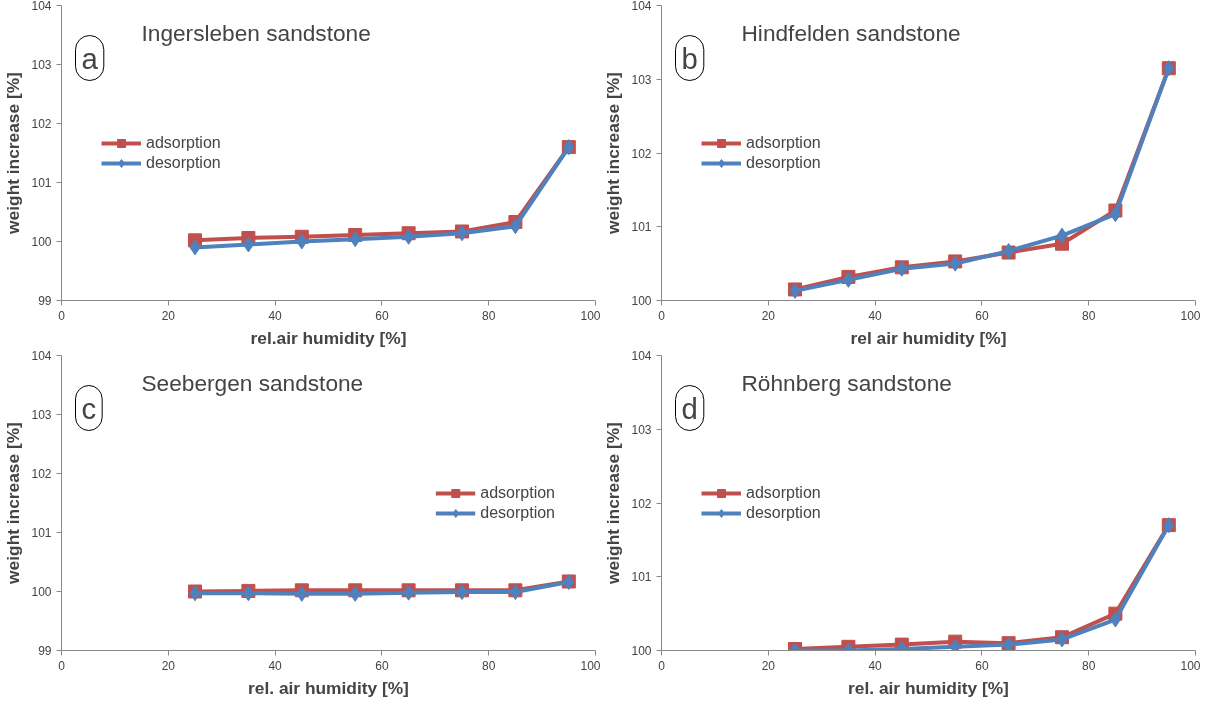 Image resolution: width=1211 pixels, height=705 pixels. What do you see at coordinates (689, 408) in the screenshot?
I see `annotation: d` at bounding box center [689, 408].